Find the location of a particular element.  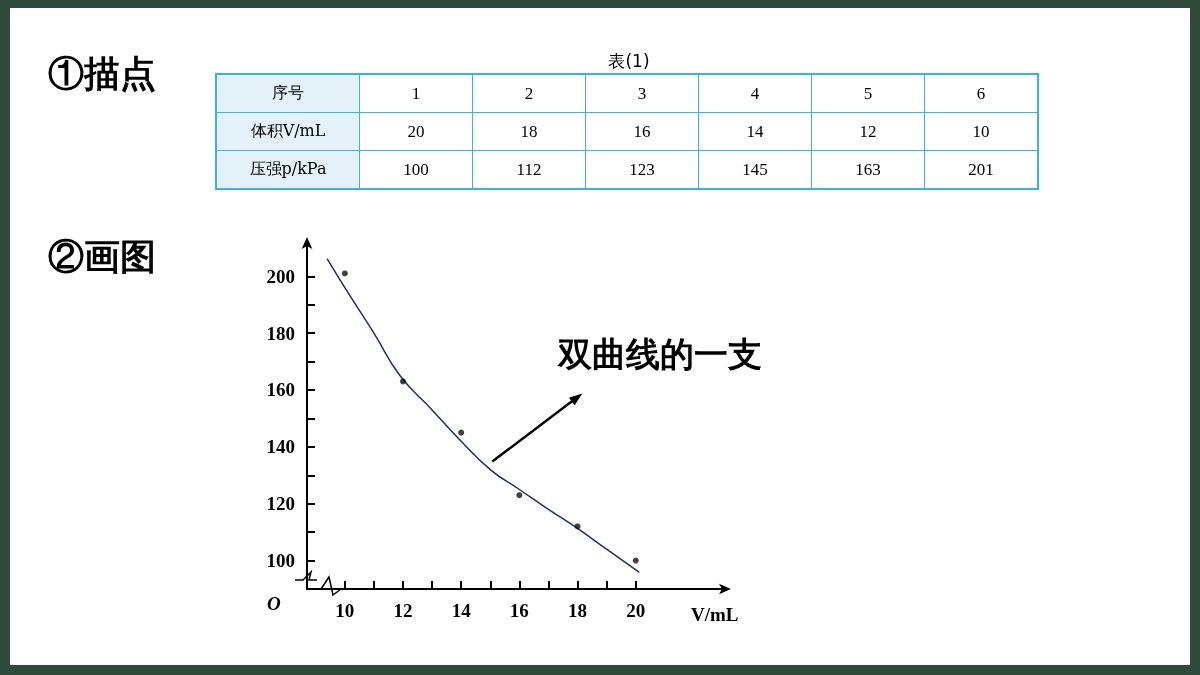

text: 序号 is located at coordinates (288, 93).